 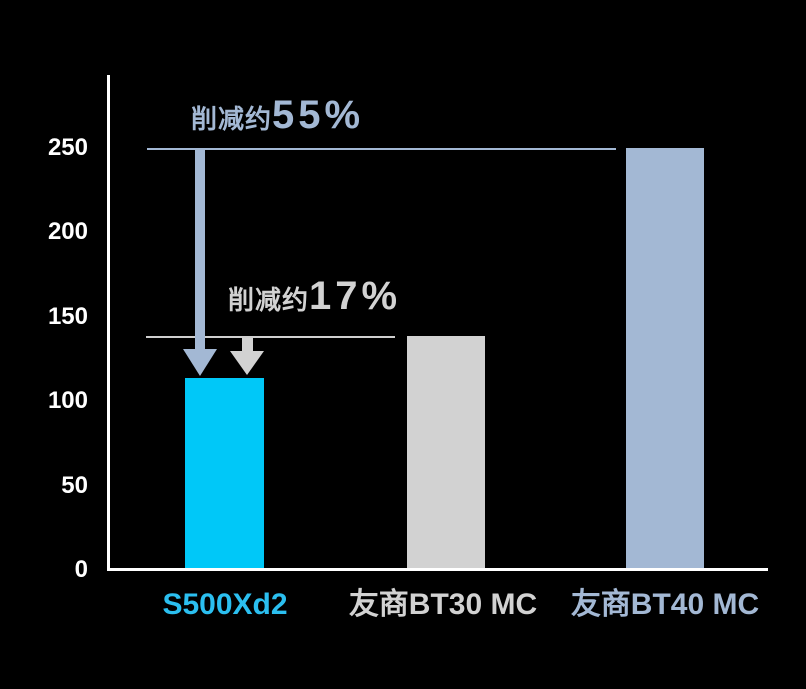 What do you see at coordinates (224, 473) in the screenshot?
I see `bar-s500xd2` at bounding box center [224, 473].